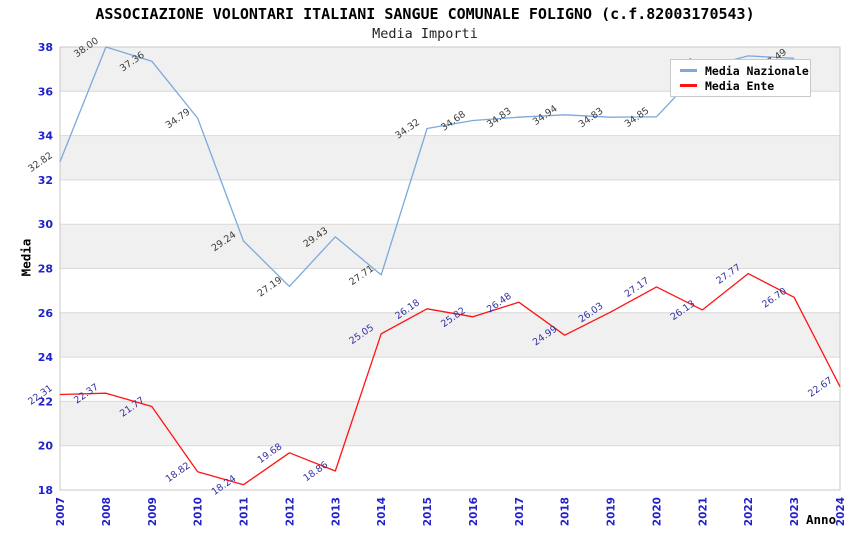  I want to click on legend-item-ente: Media Ente, so click(745, 86).